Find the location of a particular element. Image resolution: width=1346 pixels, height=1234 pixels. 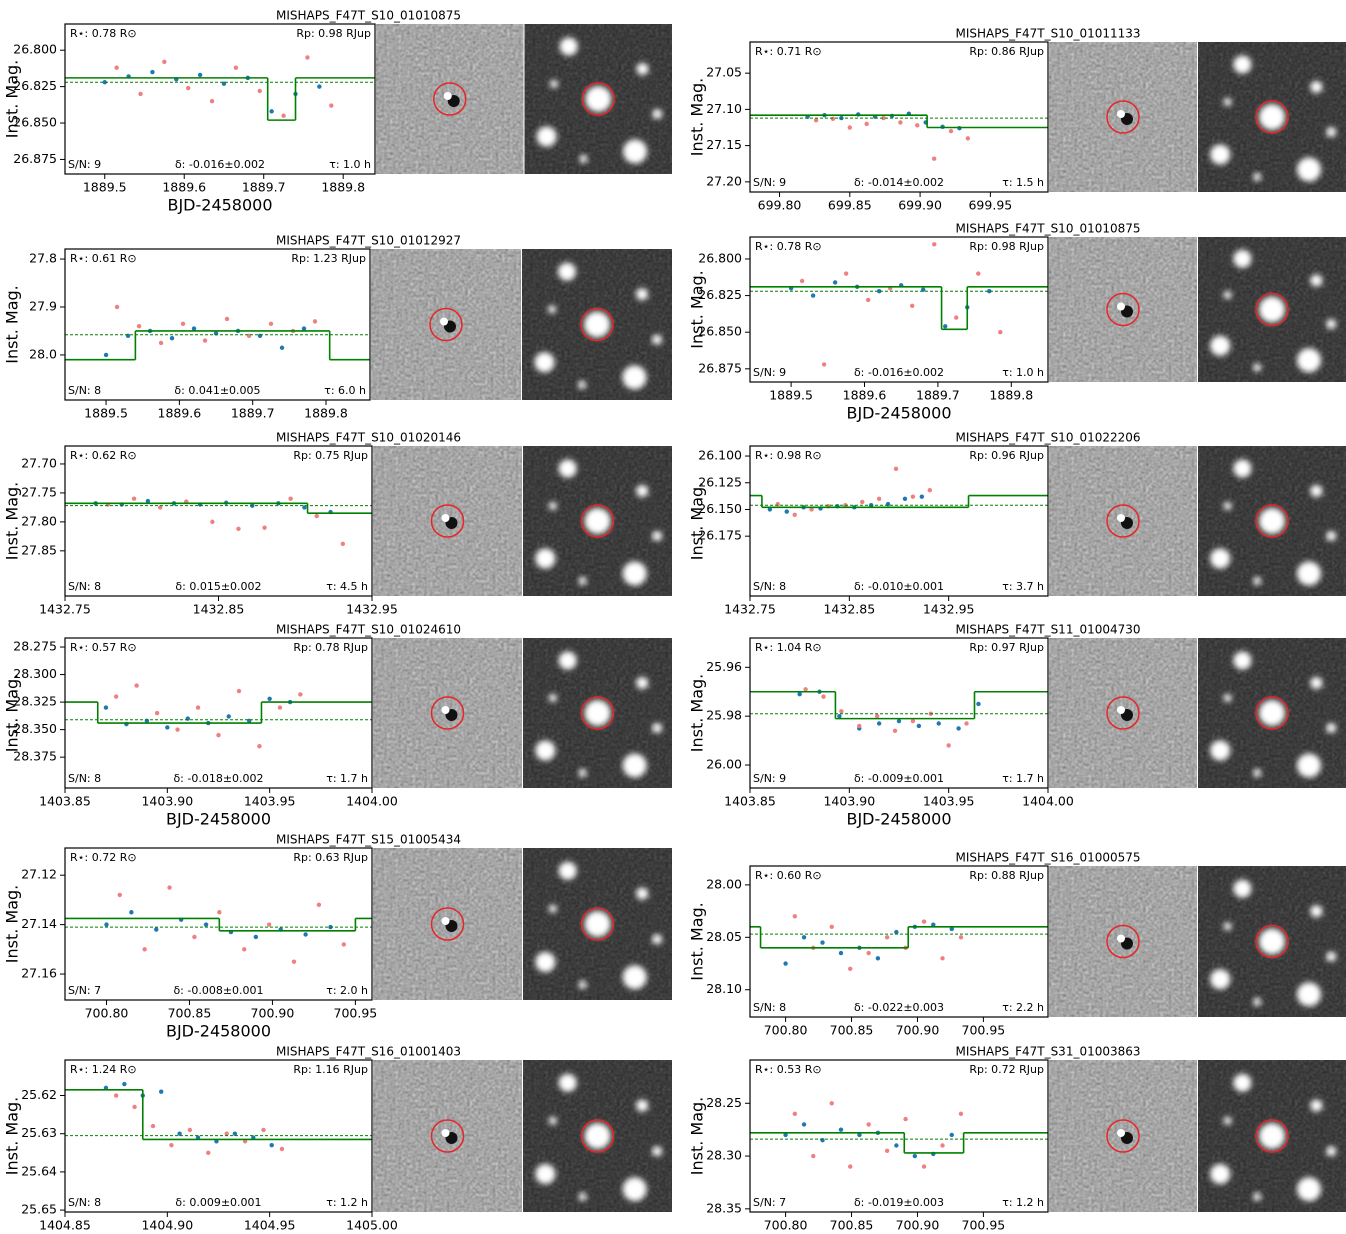

annotation-depth: δ: -0.008±0.001 is located at coordinates (218, 990).